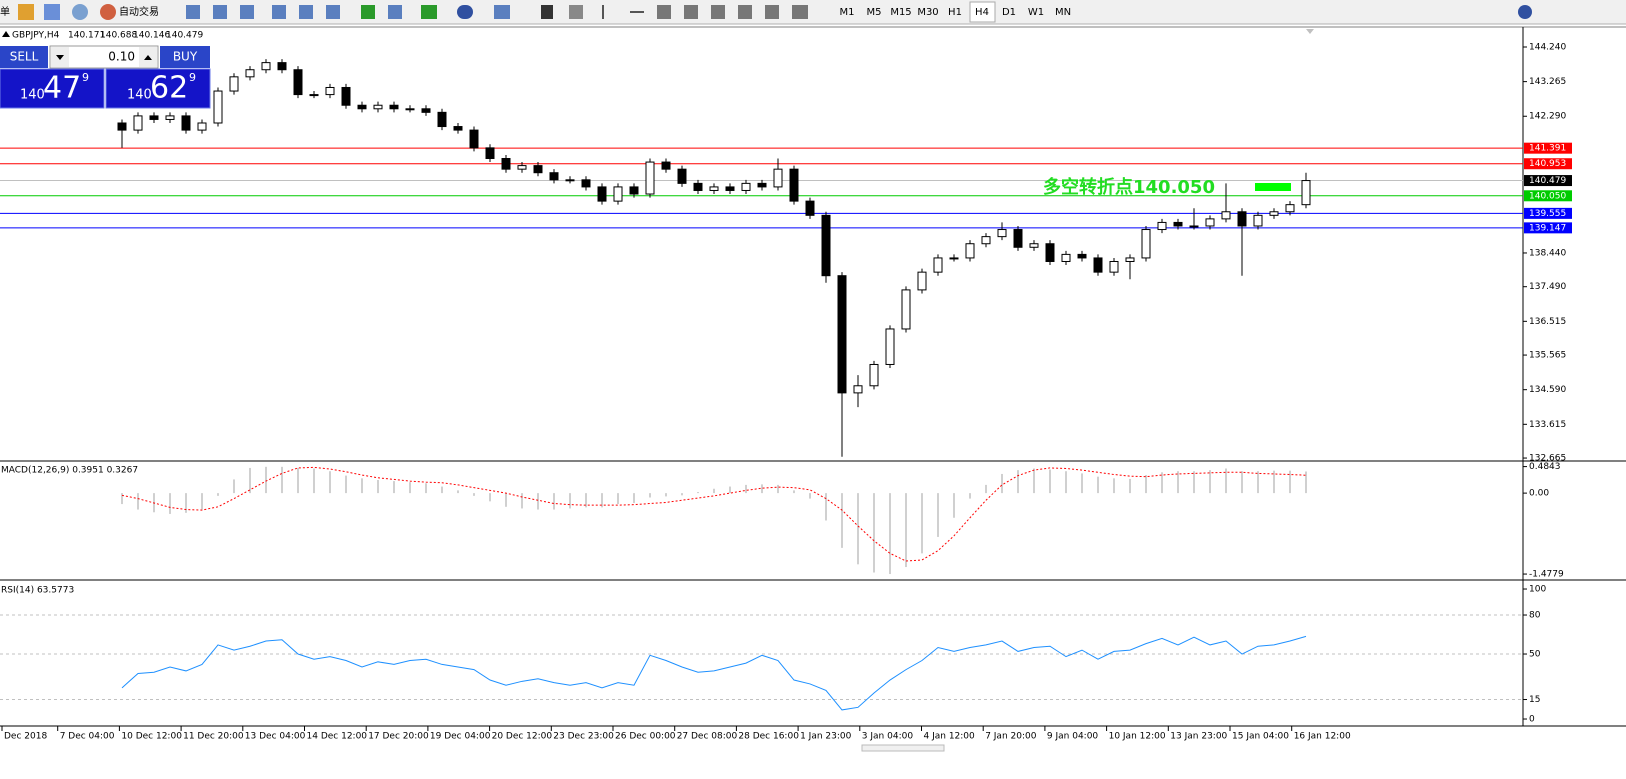 The image size is (1626, 779). Describe the element at coordinates (5, 12) in the screenshot. I see `menu-fragment: 单` at that location.